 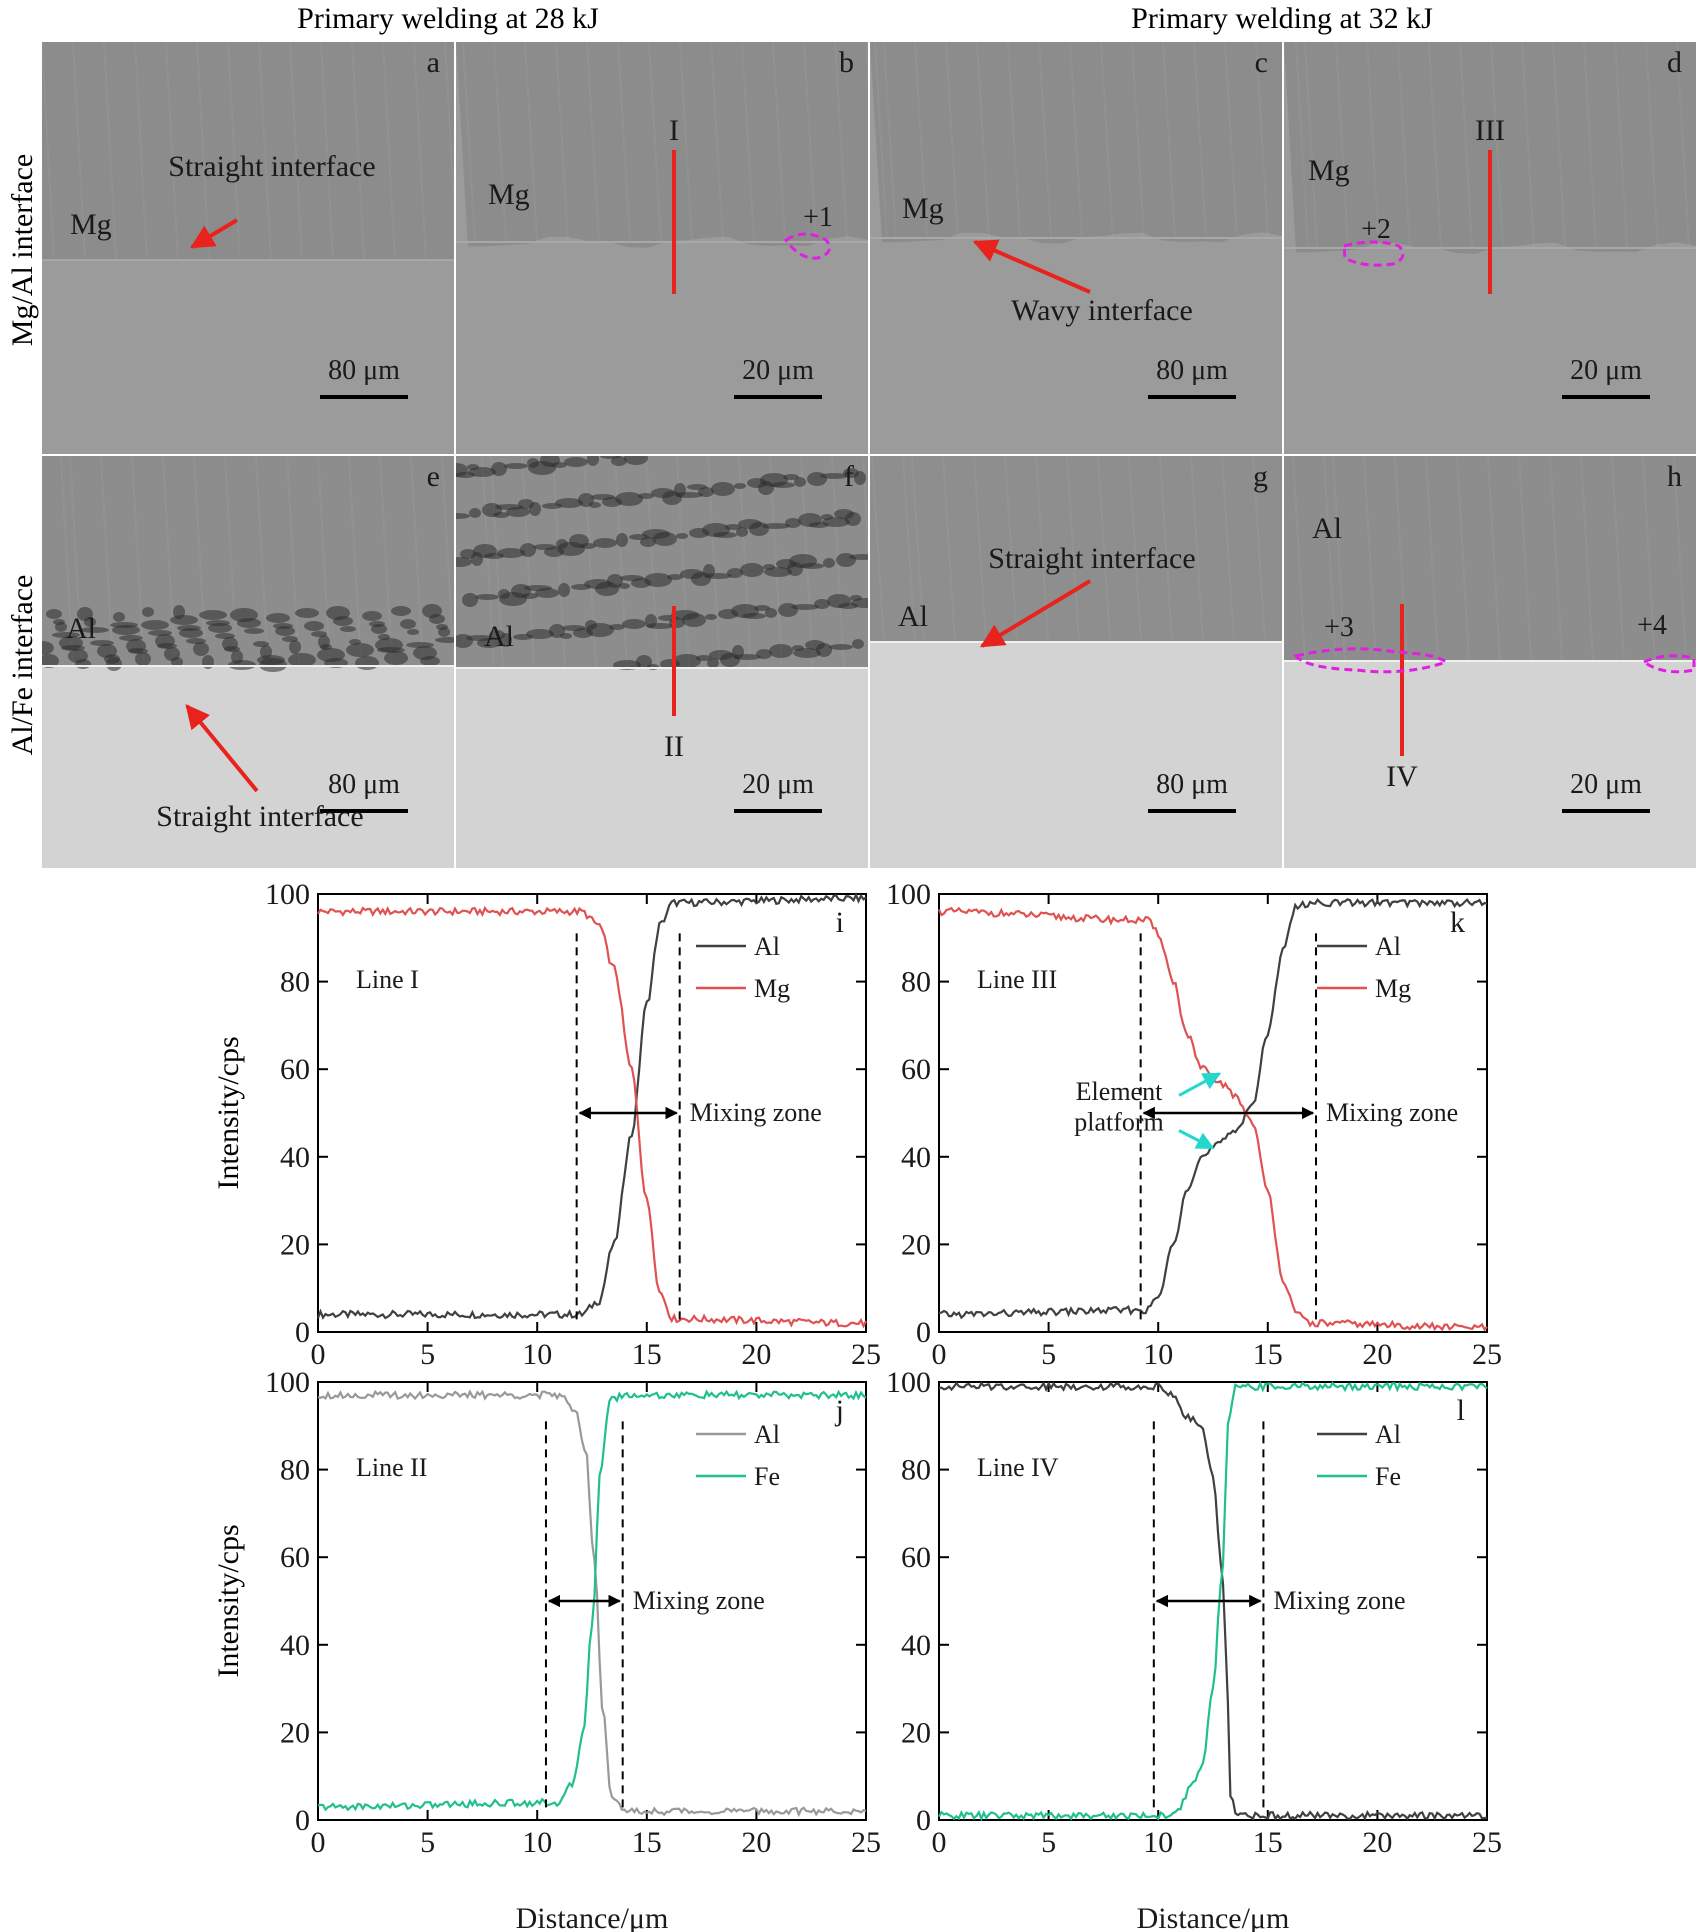 I want to click on d-top-phase-region, so click(x=1490, y=148).